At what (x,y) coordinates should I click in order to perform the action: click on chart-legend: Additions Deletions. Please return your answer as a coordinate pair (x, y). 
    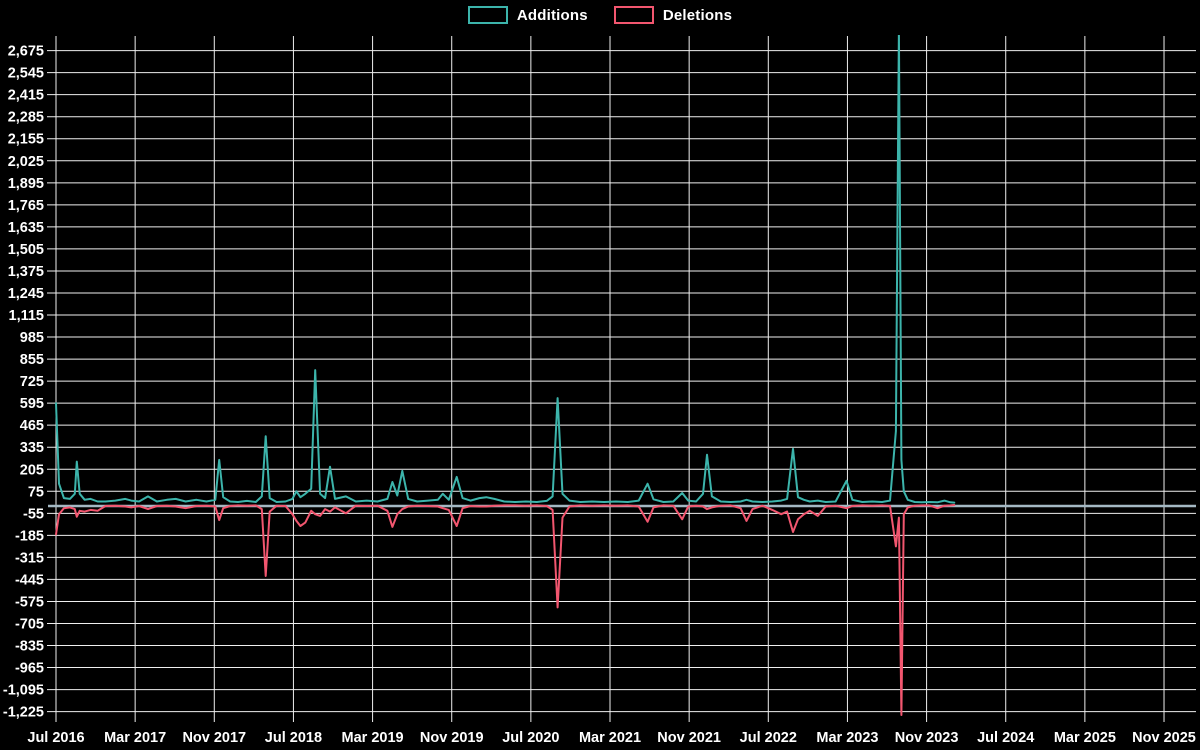
    Looking at the image, I should click on (600, 15).